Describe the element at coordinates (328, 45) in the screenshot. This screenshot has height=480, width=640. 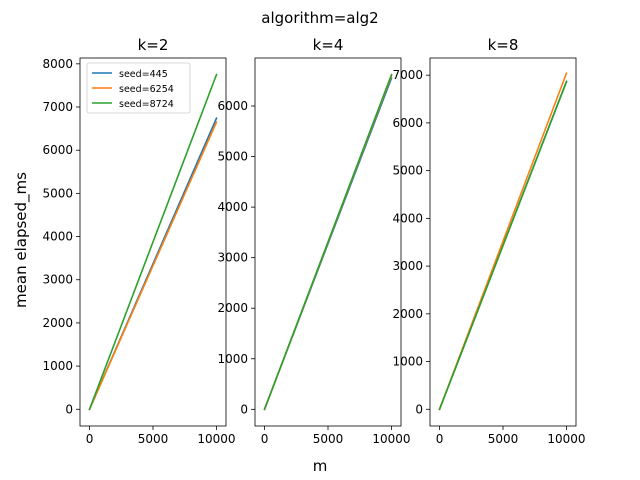
I see `panel-title: k=4` at that location.